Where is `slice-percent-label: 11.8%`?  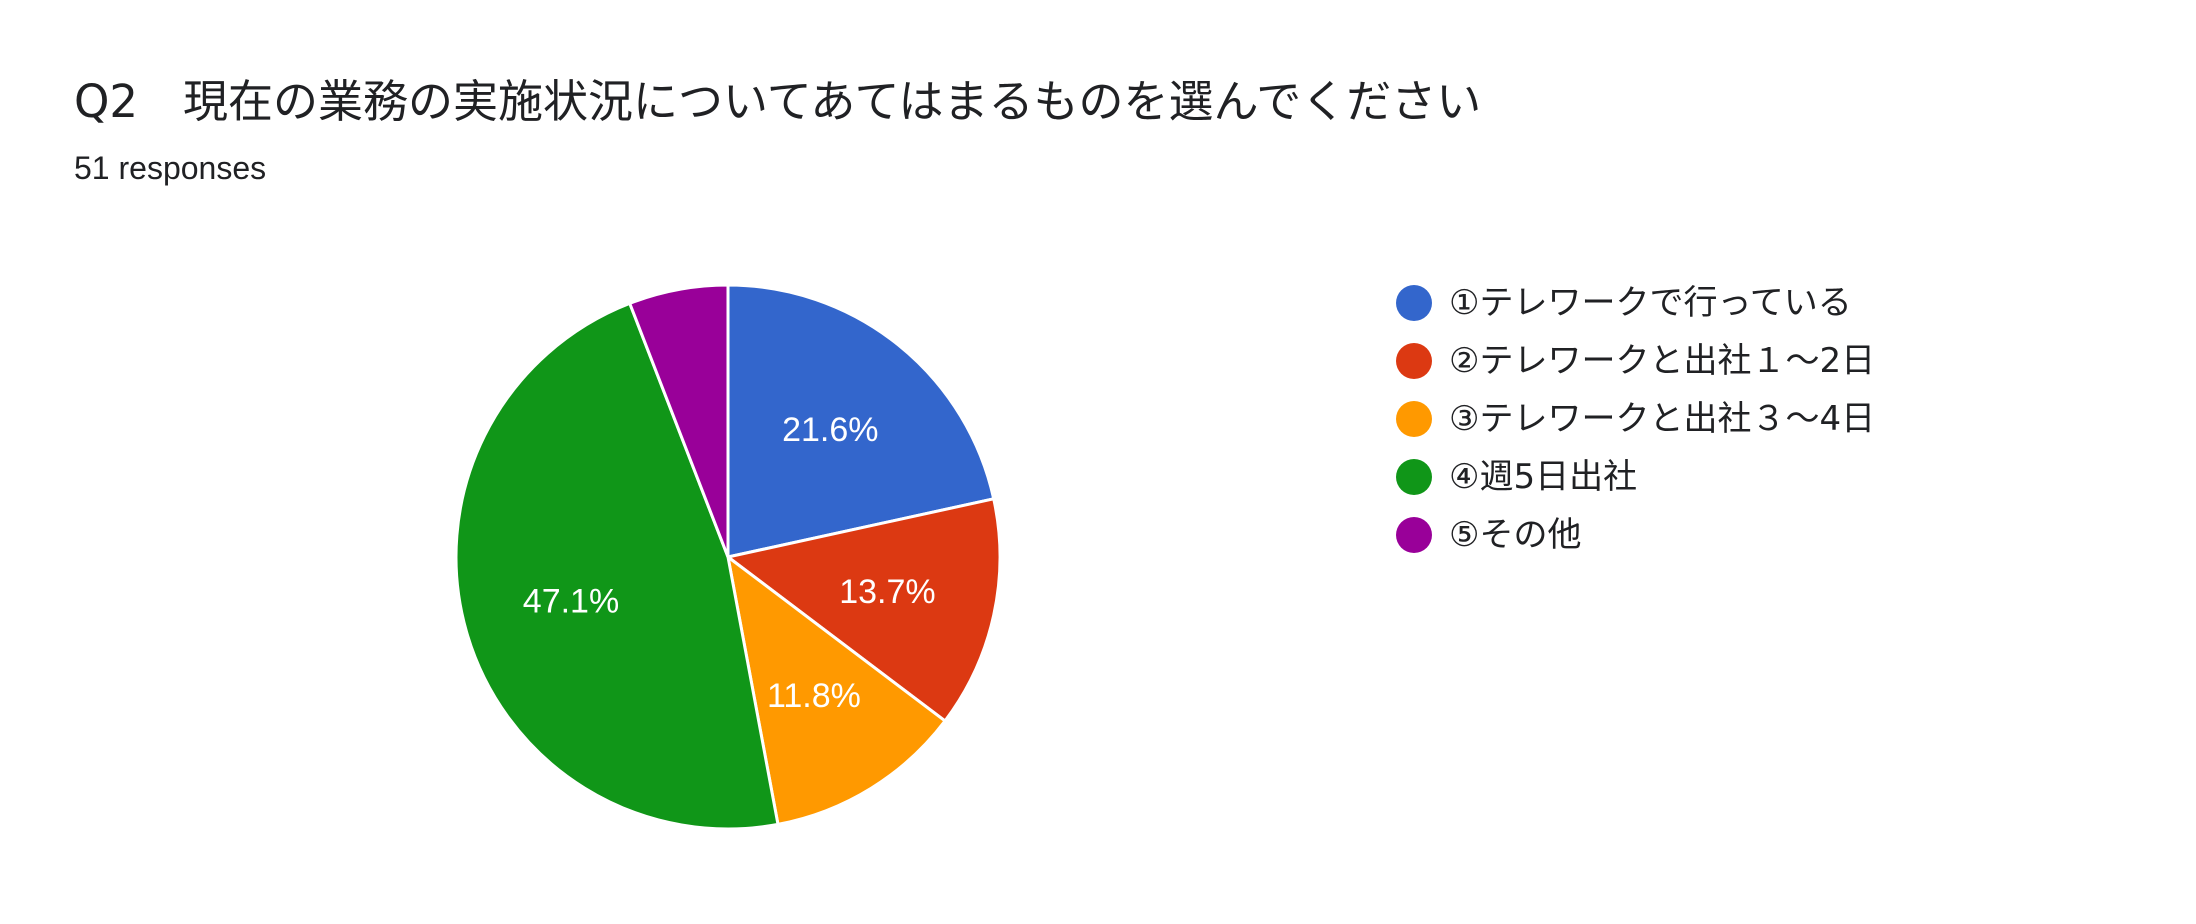
slice-percent-label: 11.8% is located at coordinates (814, 696).